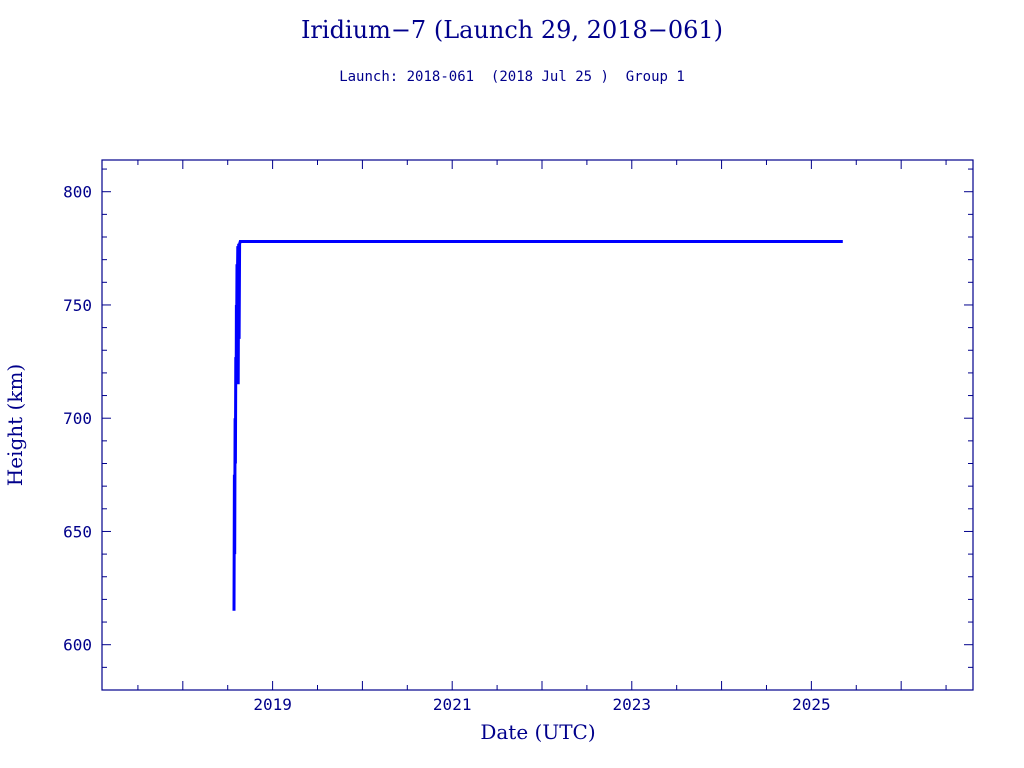 Image resolution: width=1024 pixels, height=768 pixels. I want to click on y-tick-label: 700, so click(77, 418).